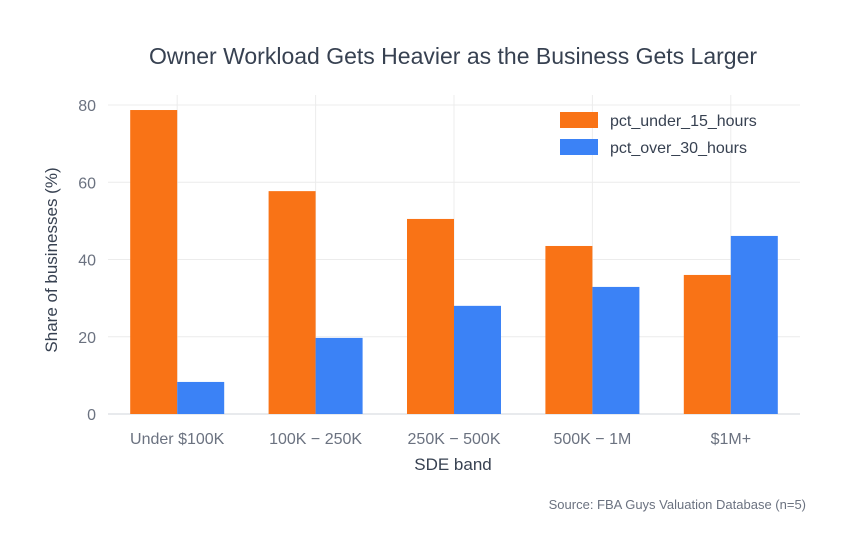  Describe the element at coordinates (87, 261) in the screenshot. I see `y-tick-label: 40` at that location.